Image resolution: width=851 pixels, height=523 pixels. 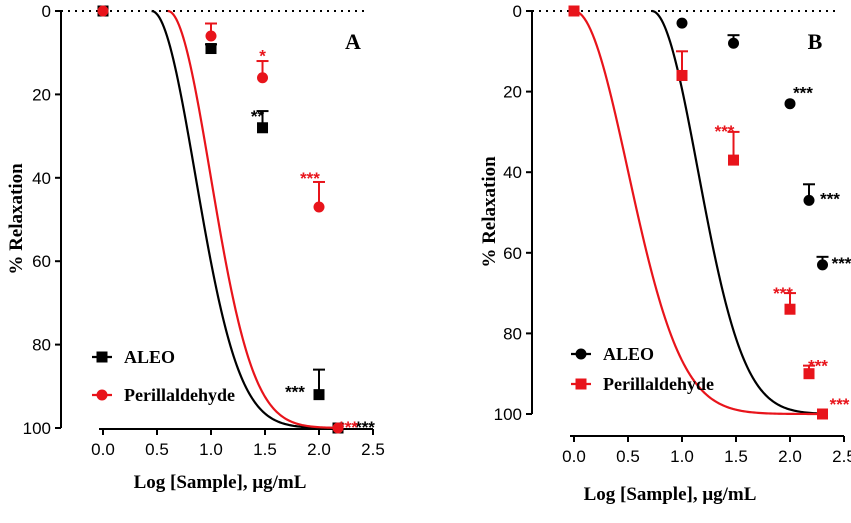 I want to click on significance-label: **, so click(x=258, y=116).